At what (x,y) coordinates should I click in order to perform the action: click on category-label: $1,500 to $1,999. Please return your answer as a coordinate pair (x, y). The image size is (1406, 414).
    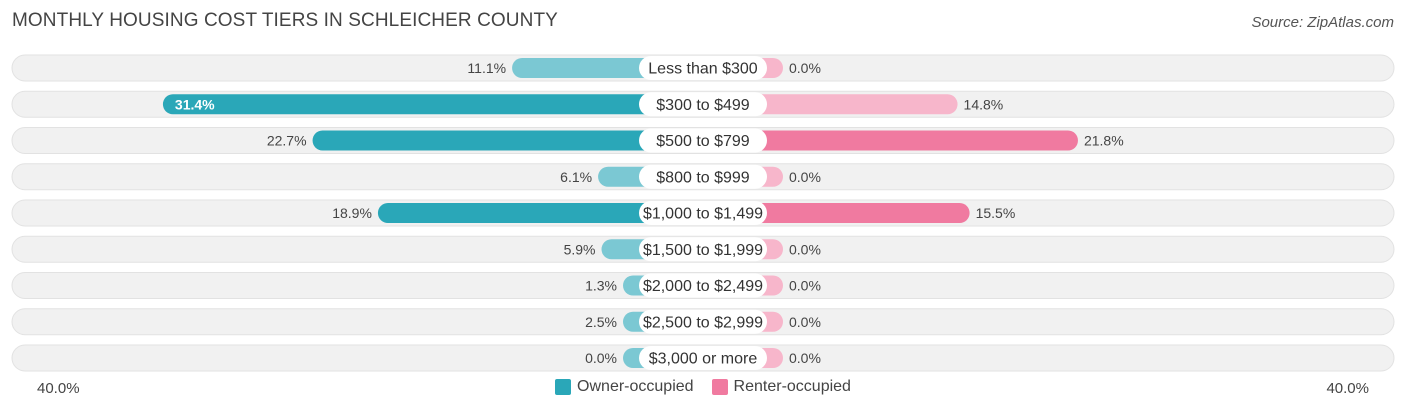
    Looking at the image, I should click on (703, 250).